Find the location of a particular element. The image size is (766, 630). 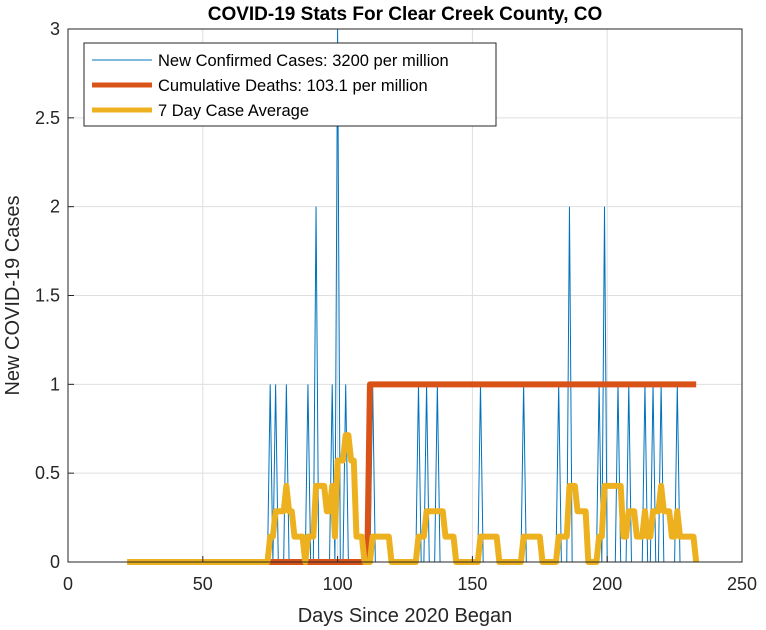

y-tick-label: 0.5 is located at coordinates (47, 473).